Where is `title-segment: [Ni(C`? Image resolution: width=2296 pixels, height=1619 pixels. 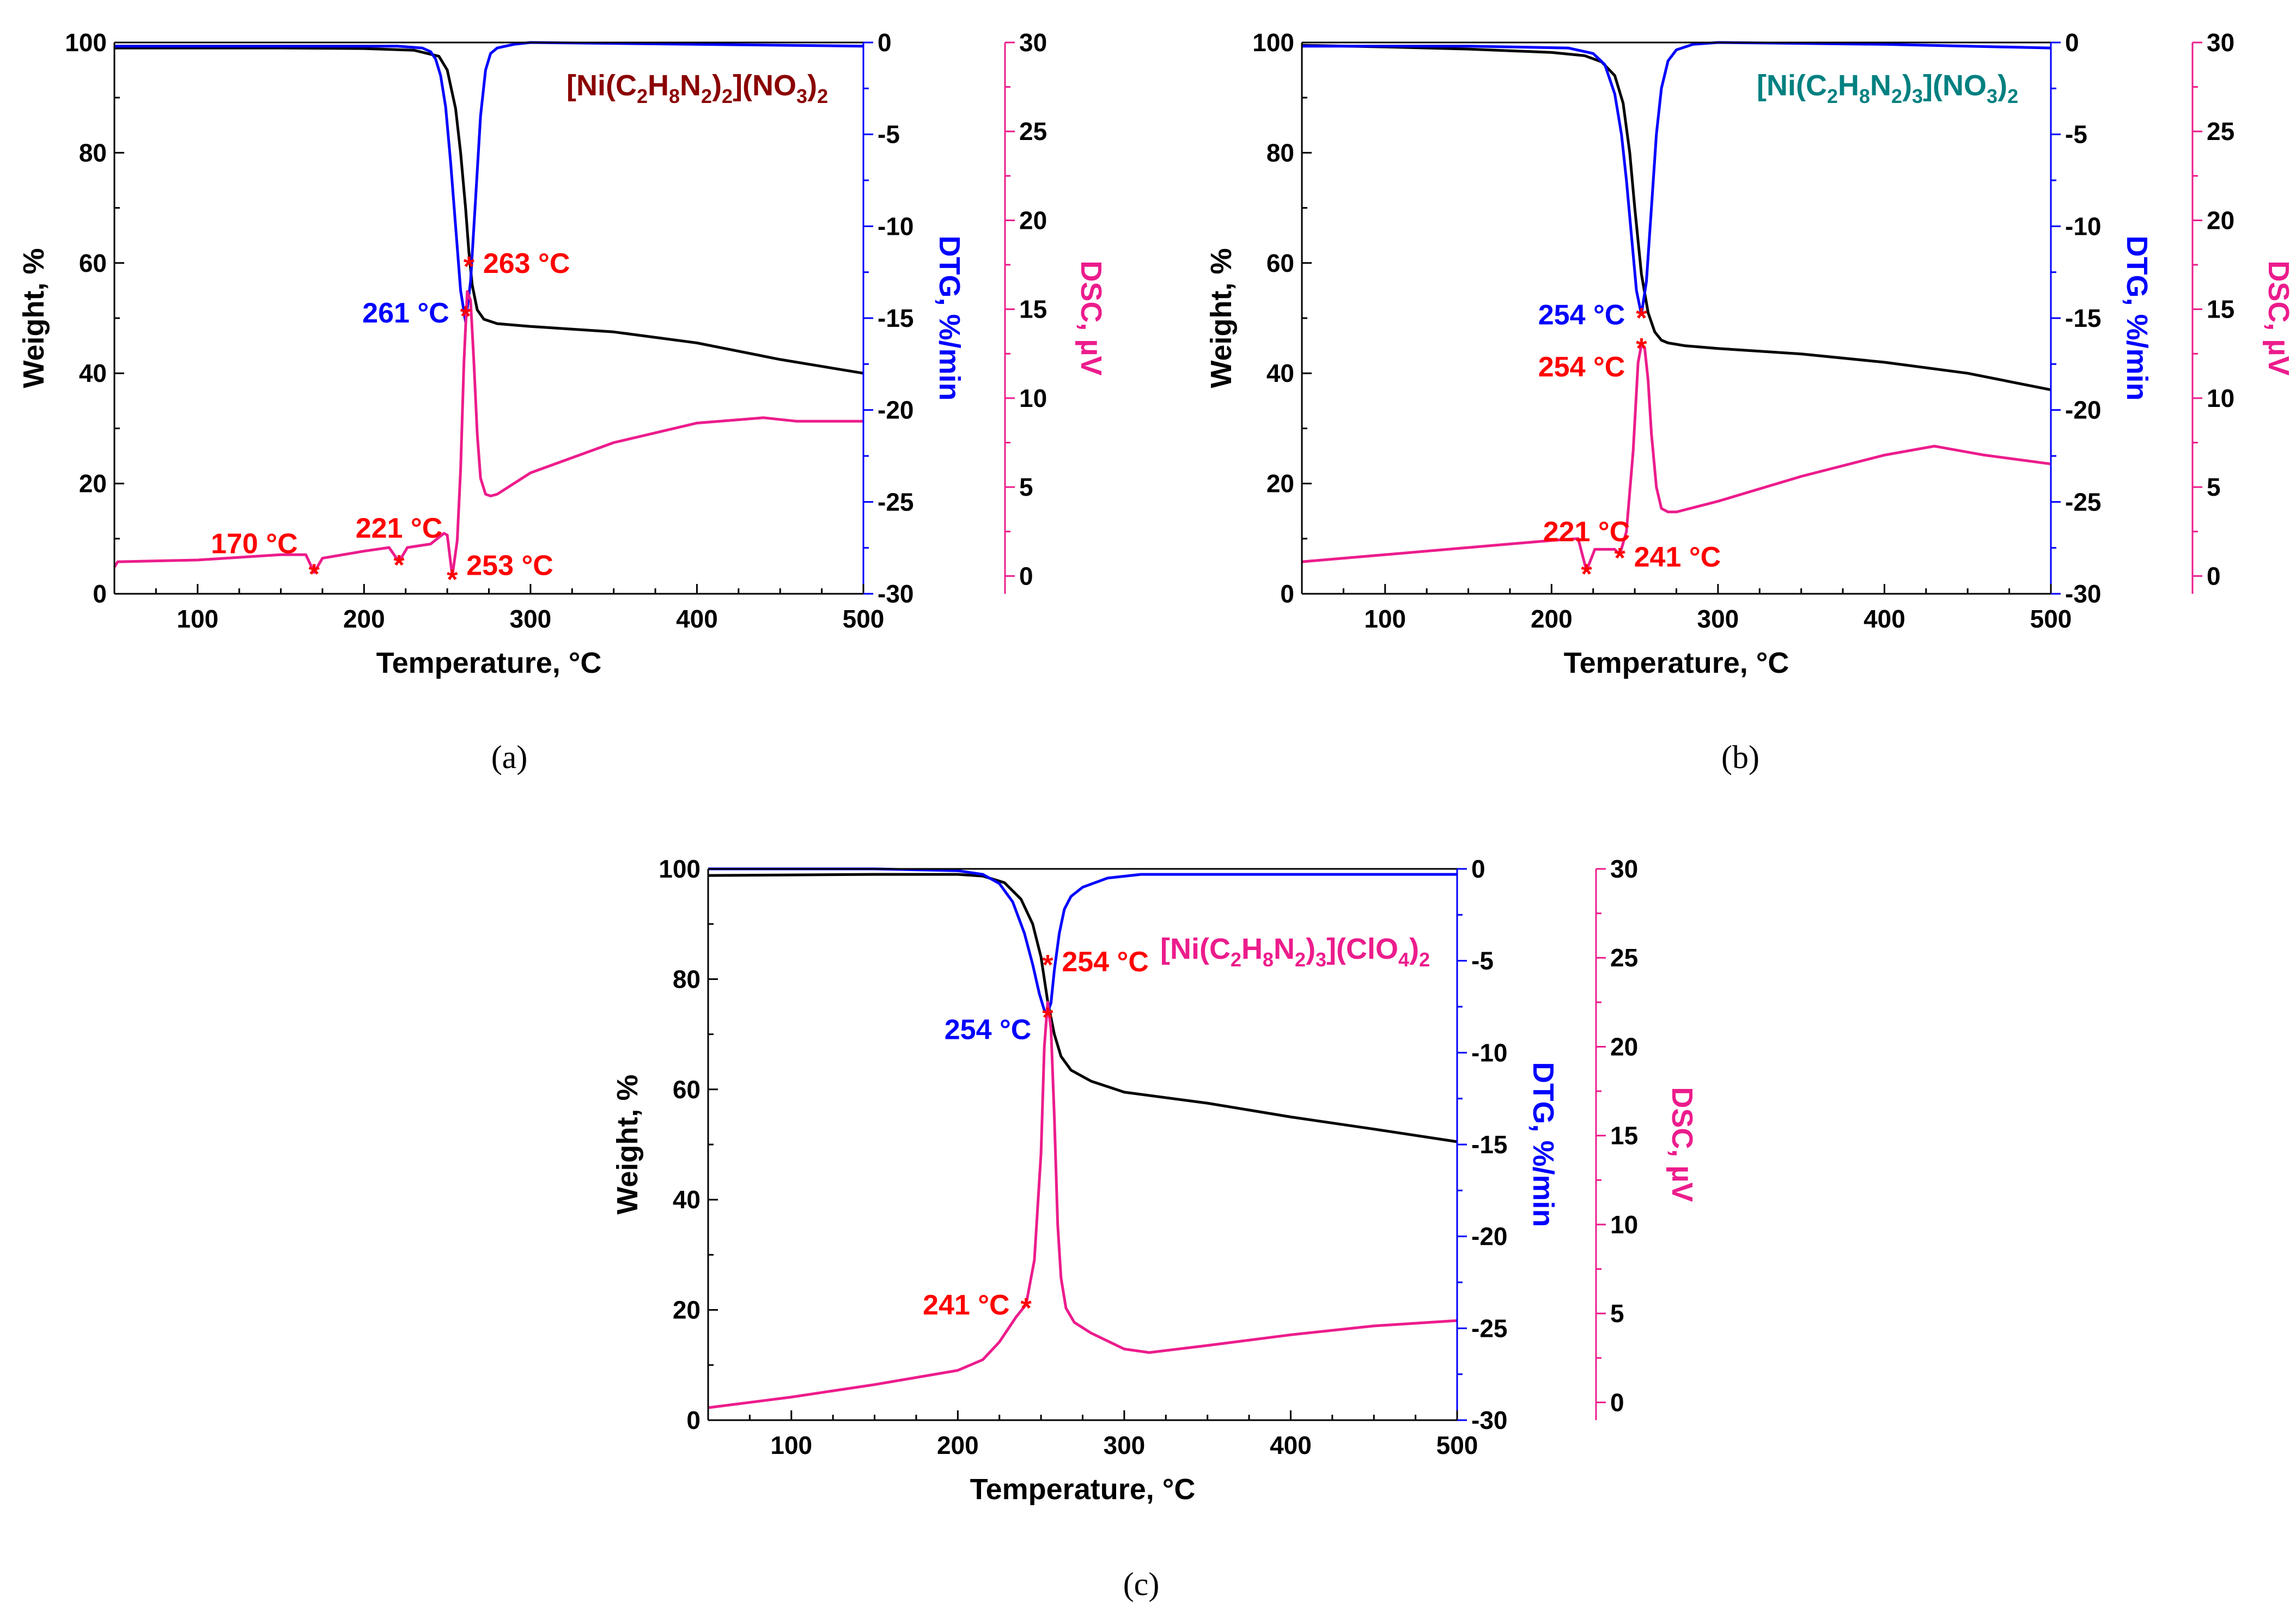
title-segment: [Ni(C is located at coordinates (1792, 85).